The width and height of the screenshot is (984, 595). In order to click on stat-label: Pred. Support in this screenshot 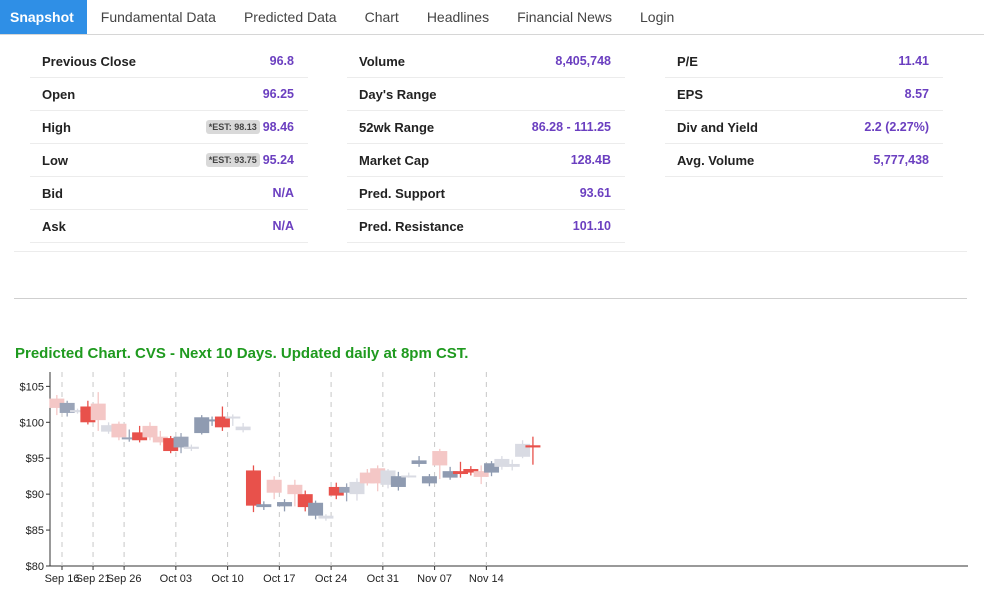, I will do `click(402, 193)`.